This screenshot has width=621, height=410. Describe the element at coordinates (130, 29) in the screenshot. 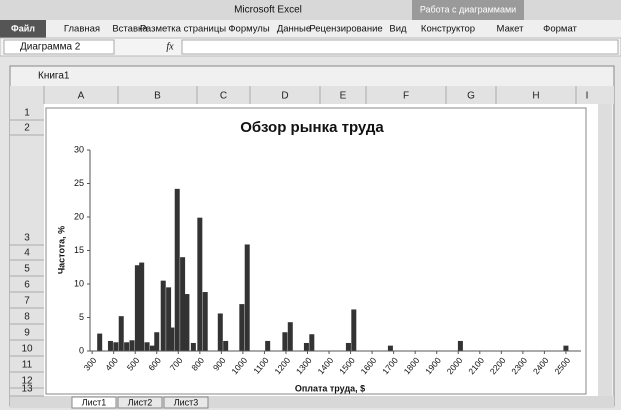

I see `ribbon-tab: Вставка` at that location.